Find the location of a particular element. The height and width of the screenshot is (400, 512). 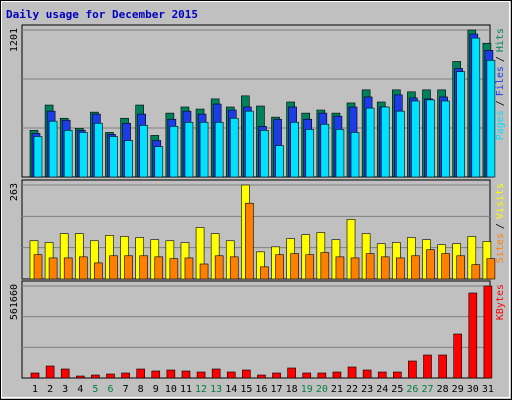

x-tick-label: 15 is located at coordinates (246, 389).